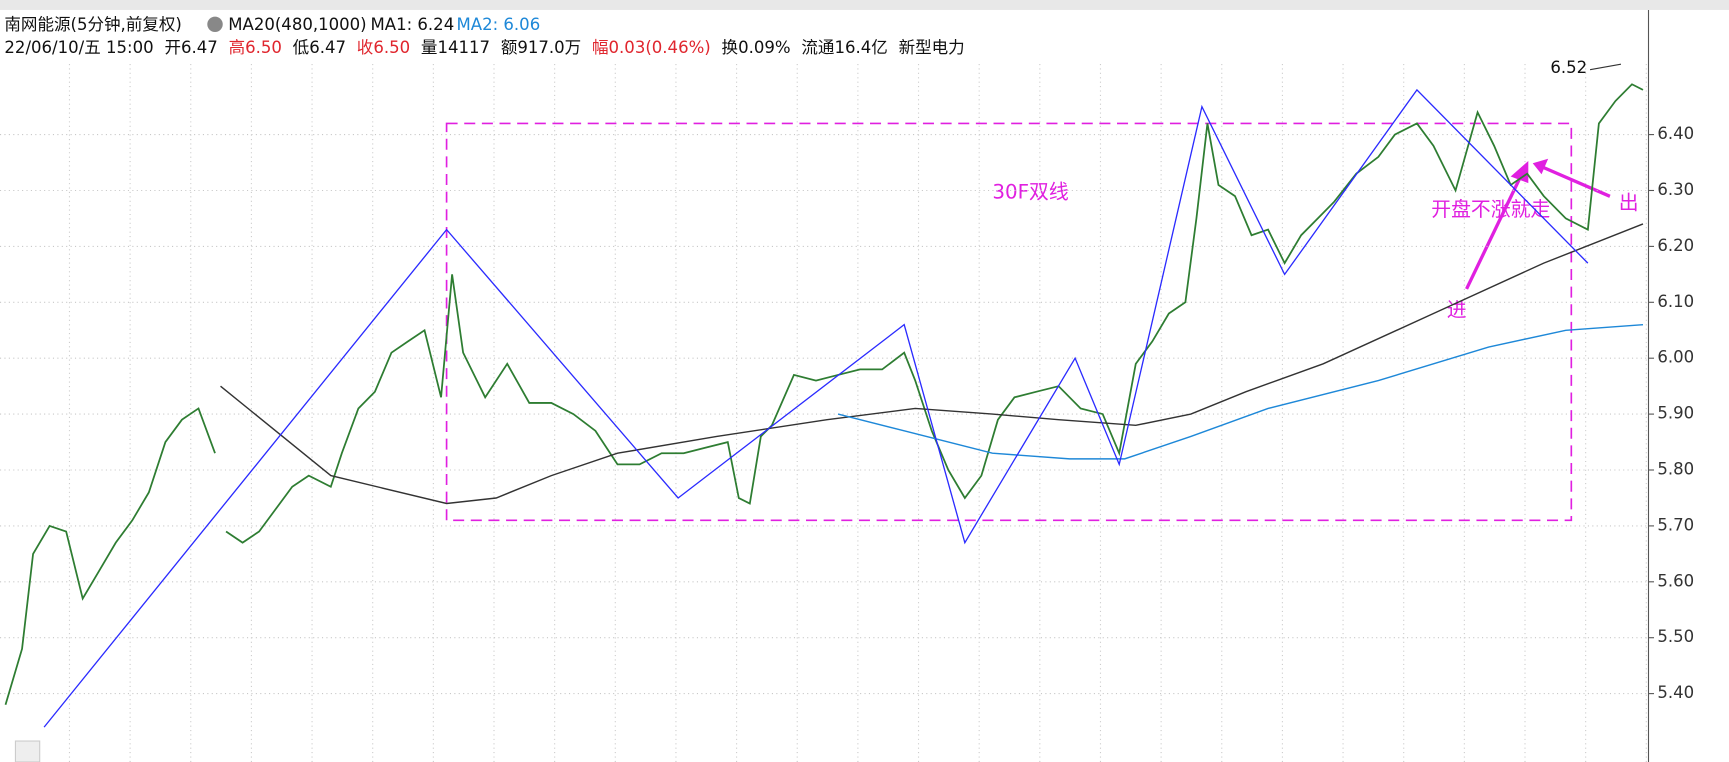 This screenshot has width=1729, height=762. I want to click on annotation: 出, so click(1629, 203).